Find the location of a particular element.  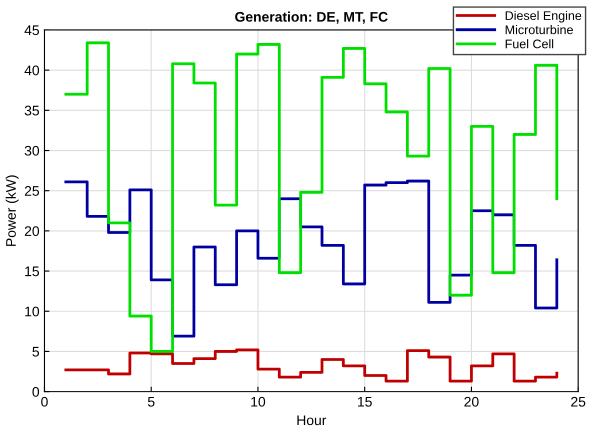

y-tick-label: 45 is located at coordinates (32, 30).